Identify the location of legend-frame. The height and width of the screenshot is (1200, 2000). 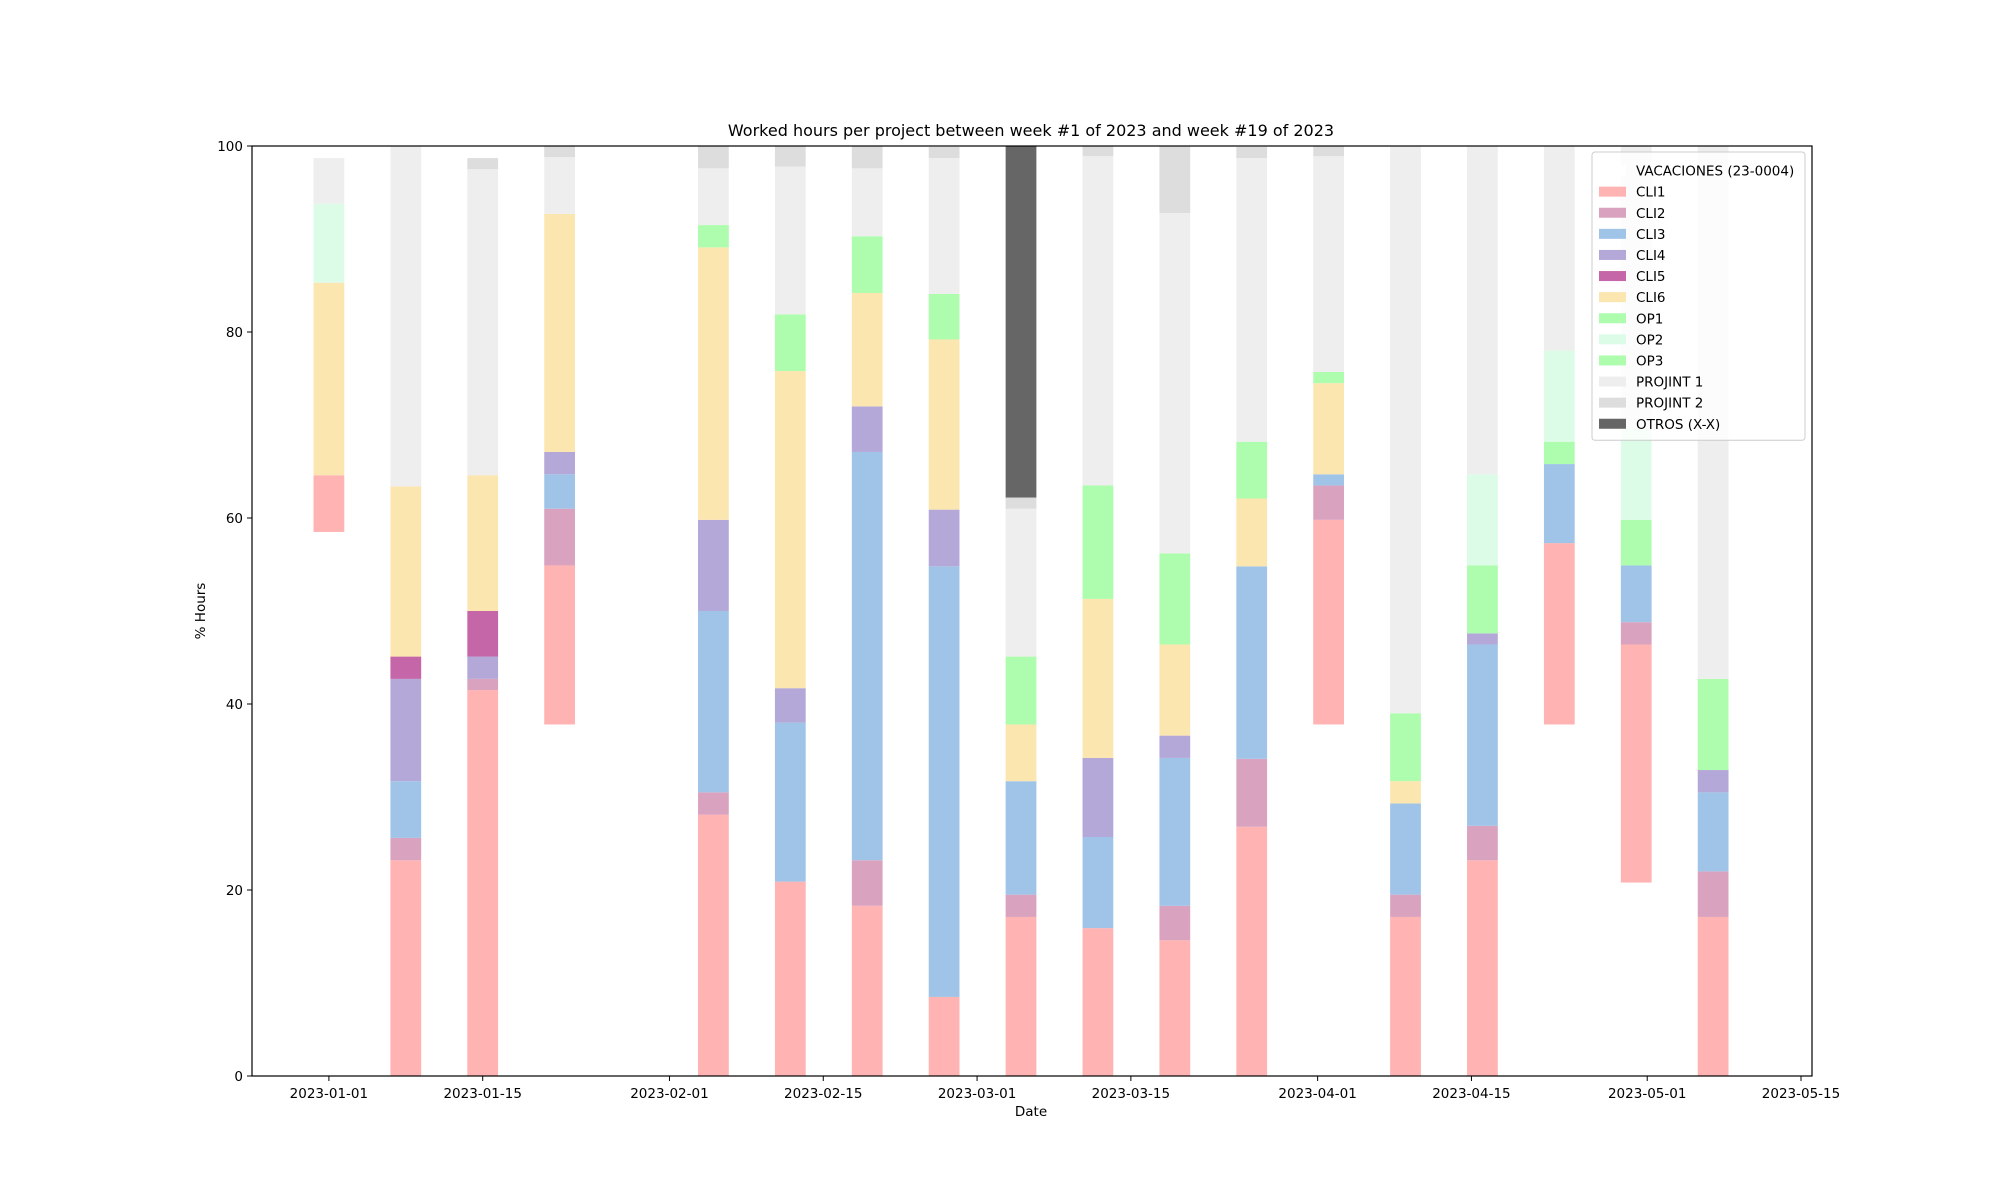
(1698, 296).